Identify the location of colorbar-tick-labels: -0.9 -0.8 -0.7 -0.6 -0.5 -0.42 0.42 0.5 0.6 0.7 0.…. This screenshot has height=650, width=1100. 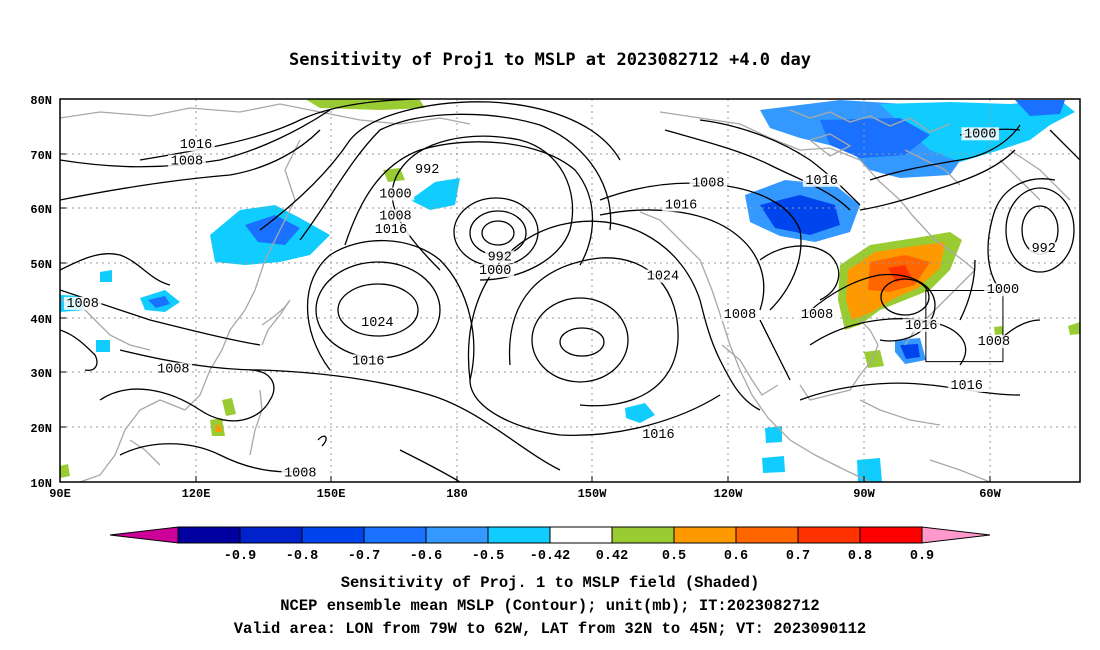
(579, 556).